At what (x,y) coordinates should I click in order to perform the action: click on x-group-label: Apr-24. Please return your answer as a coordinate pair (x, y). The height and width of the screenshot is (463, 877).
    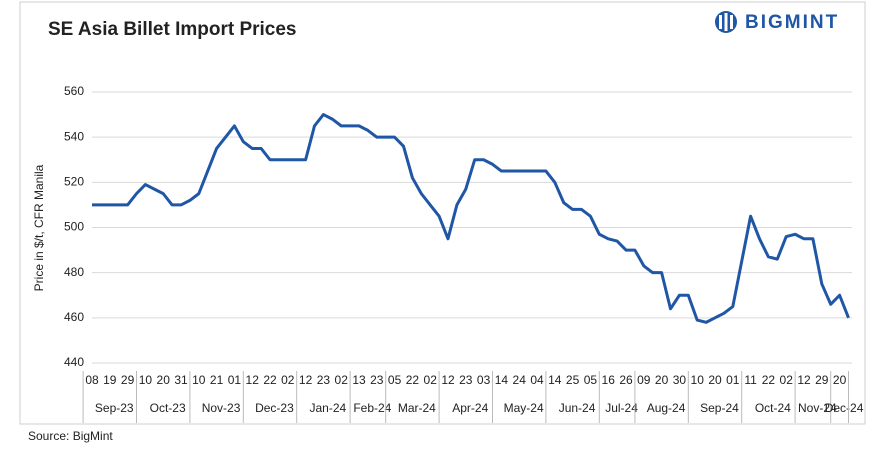
    Looking at the image, I should click on (470, 408).